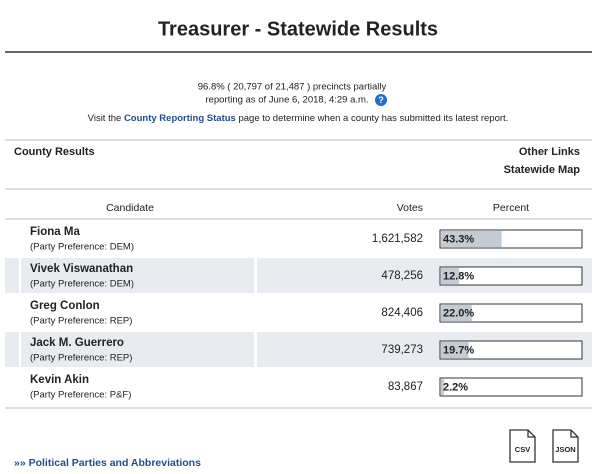  Describe the element at coordinates (402, 276) in the screenshot. I see `votes: 478,256` at that location.